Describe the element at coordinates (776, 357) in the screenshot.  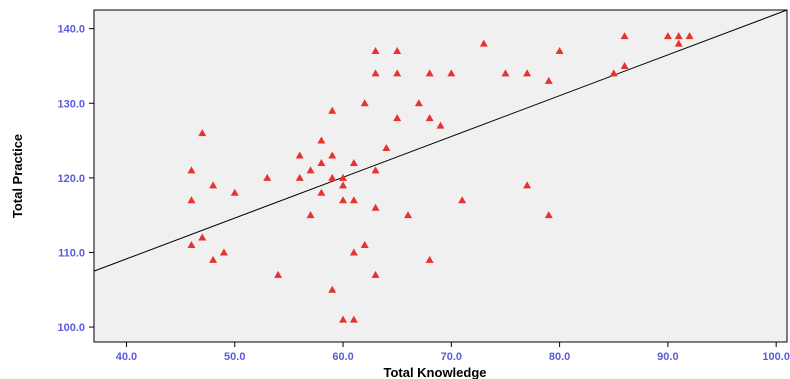
I see `x-tick-label: 100.0` at that location.